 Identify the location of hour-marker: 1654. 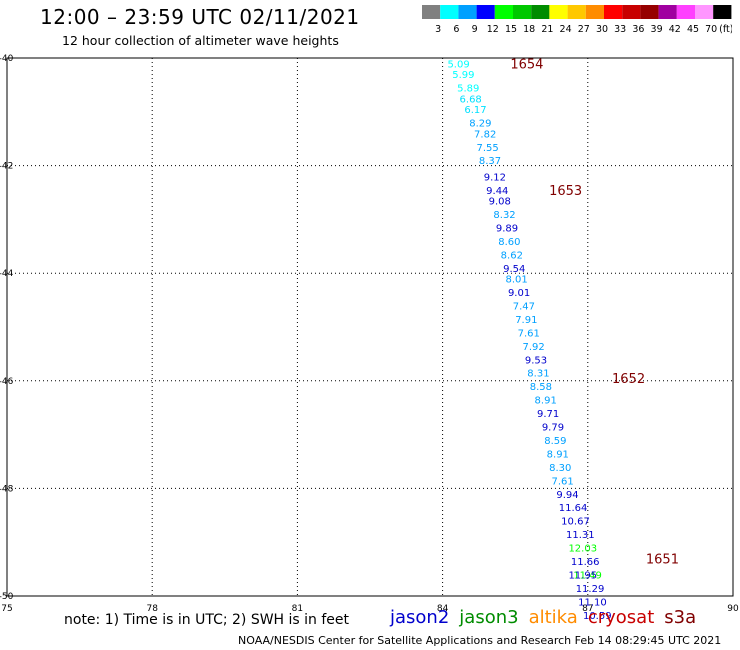
(526, 64).